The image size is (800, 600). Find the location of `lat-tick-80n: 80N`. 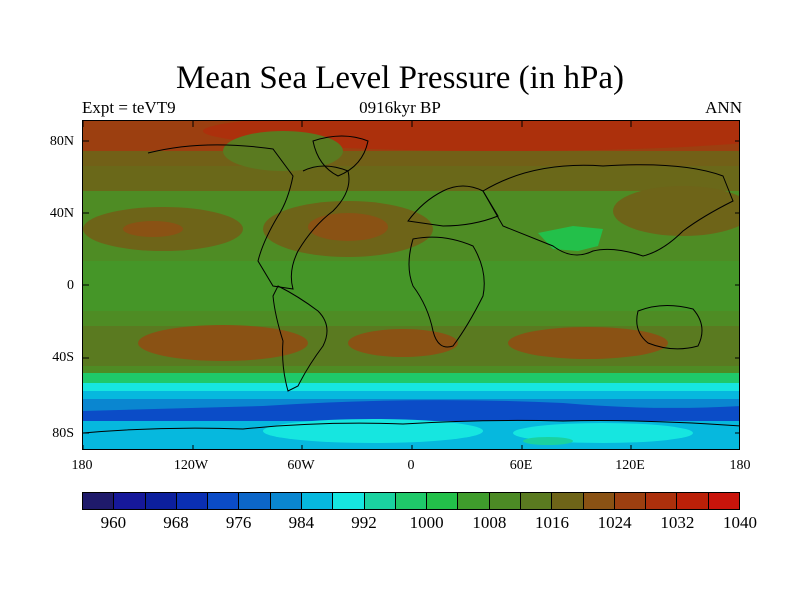

lat-tick-80n: 80N is located at coordinates (61, 141).